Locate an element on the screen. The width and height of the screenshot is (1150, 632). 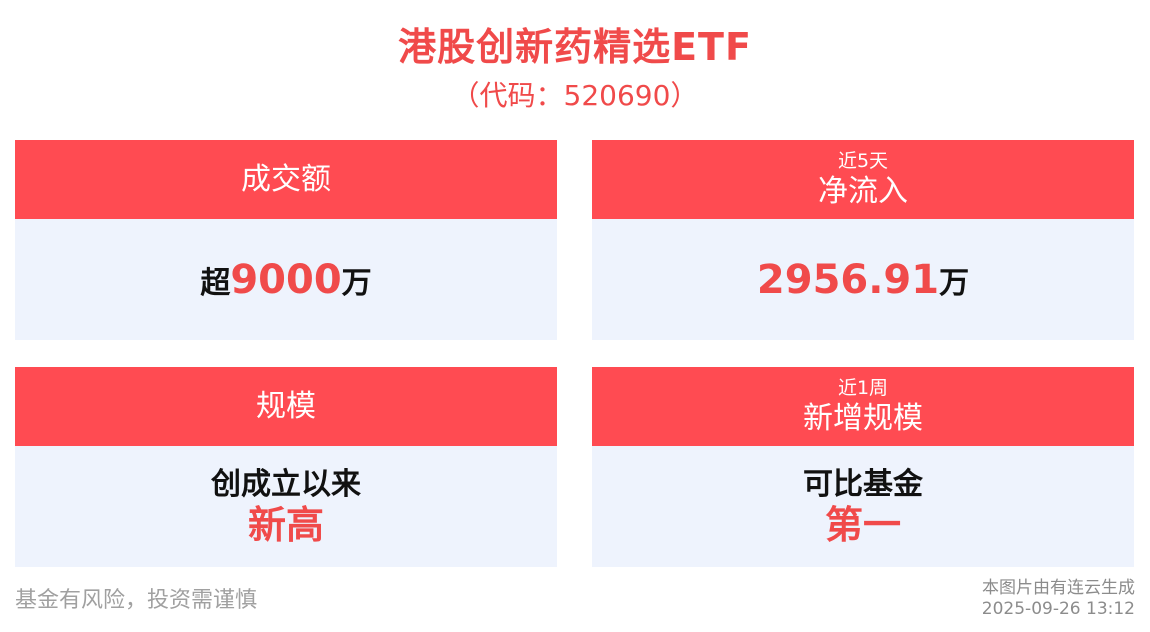
card-value-line: 2956.91 万 is located at coordinates (863, 280).